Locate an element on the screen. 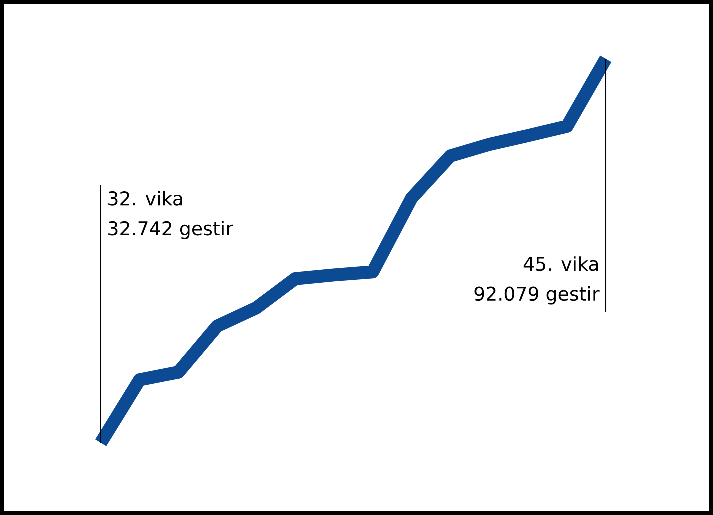  annotation: 32.742 gestir is located at coordinates (171, 230).